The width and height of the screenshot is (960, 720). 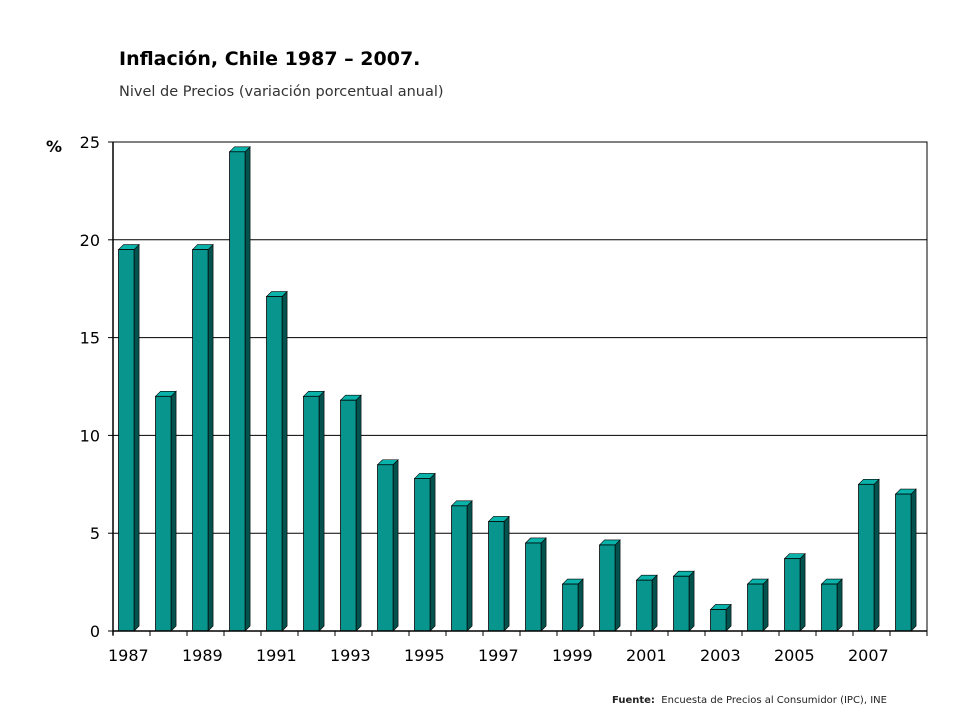 I want to click on y-tick-label: 0, so click(x=95, y=631).